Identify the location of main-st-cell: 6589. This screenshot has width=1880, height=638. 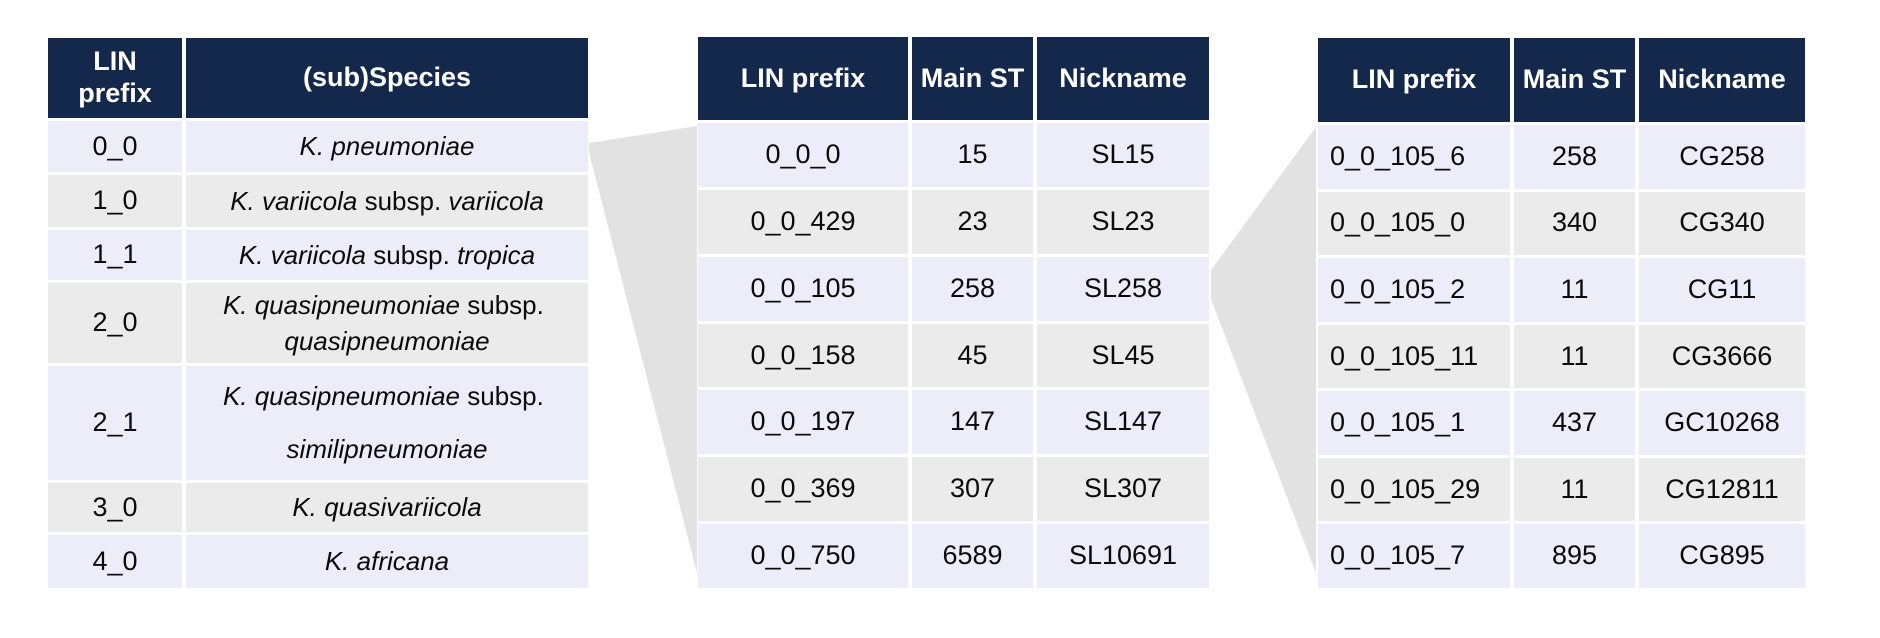
(972, 556).